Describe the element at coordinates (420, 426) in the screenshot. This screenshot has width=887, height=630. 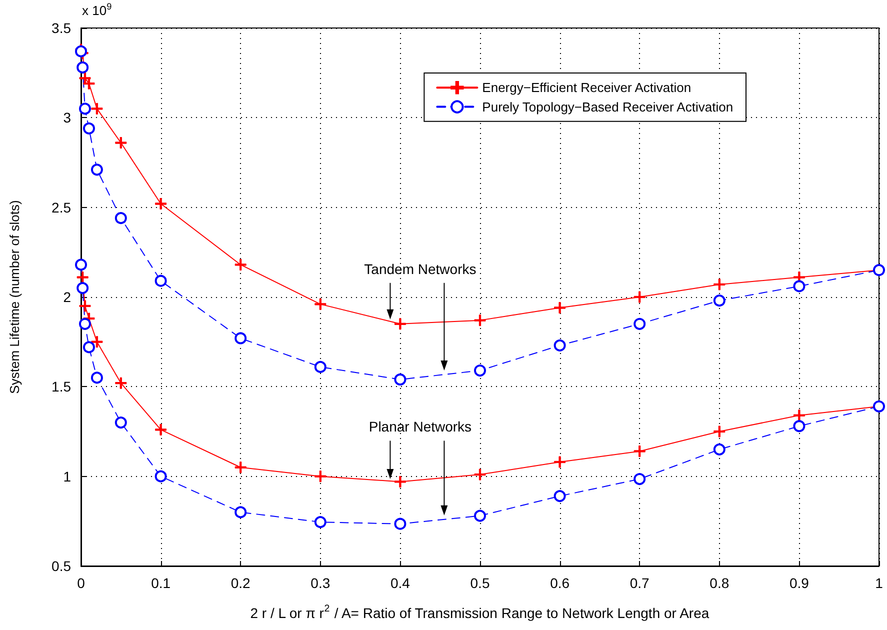
I see `annotation: Planar Networks` at that location.